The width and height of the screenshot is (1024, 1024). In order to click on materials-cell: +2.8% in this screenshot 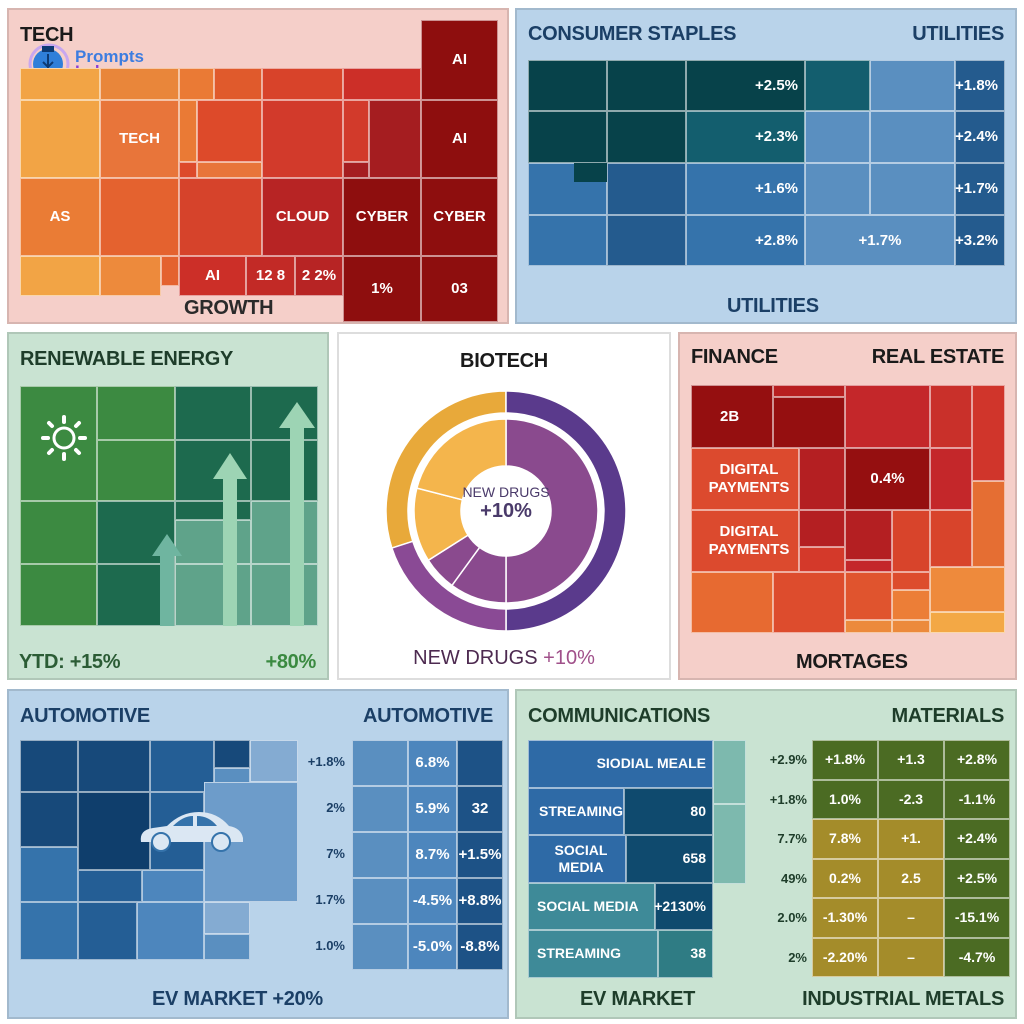, I will do `click(977, 760)`.